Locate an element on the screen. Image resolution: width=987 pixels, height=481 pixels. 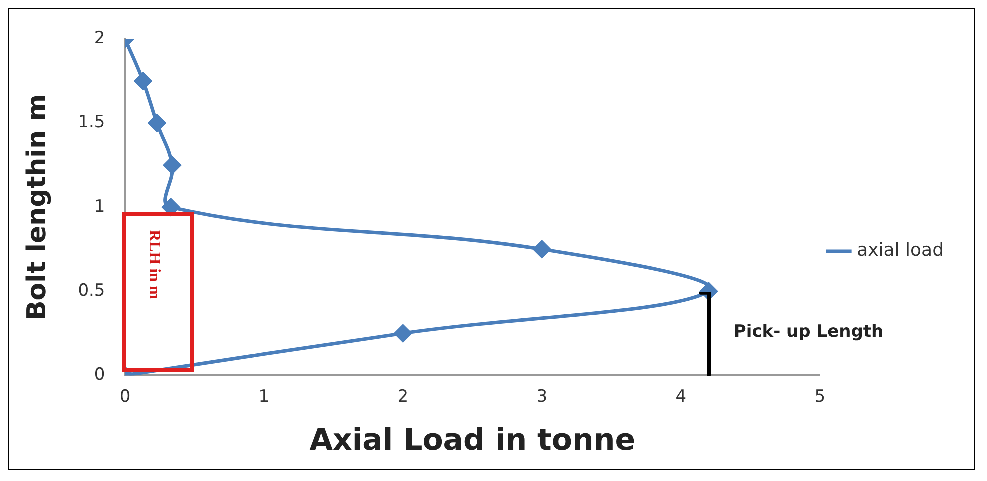
y-tick-label: 2 is located at coordinates (100, 38).